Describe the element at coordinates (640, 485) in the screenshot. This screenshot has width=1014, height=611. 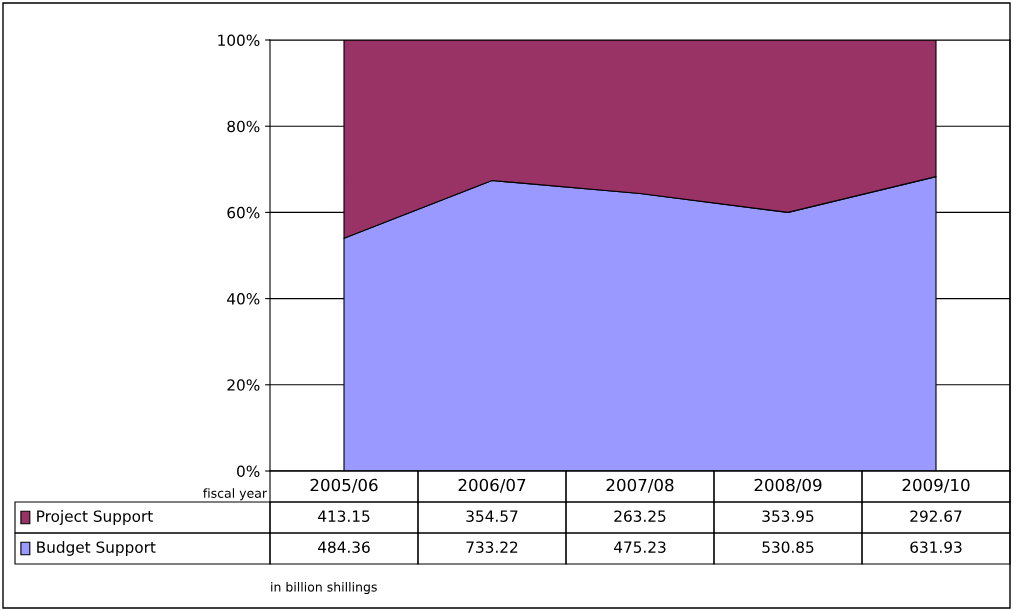
I see `x-tick-label: 2007/08` at that location.